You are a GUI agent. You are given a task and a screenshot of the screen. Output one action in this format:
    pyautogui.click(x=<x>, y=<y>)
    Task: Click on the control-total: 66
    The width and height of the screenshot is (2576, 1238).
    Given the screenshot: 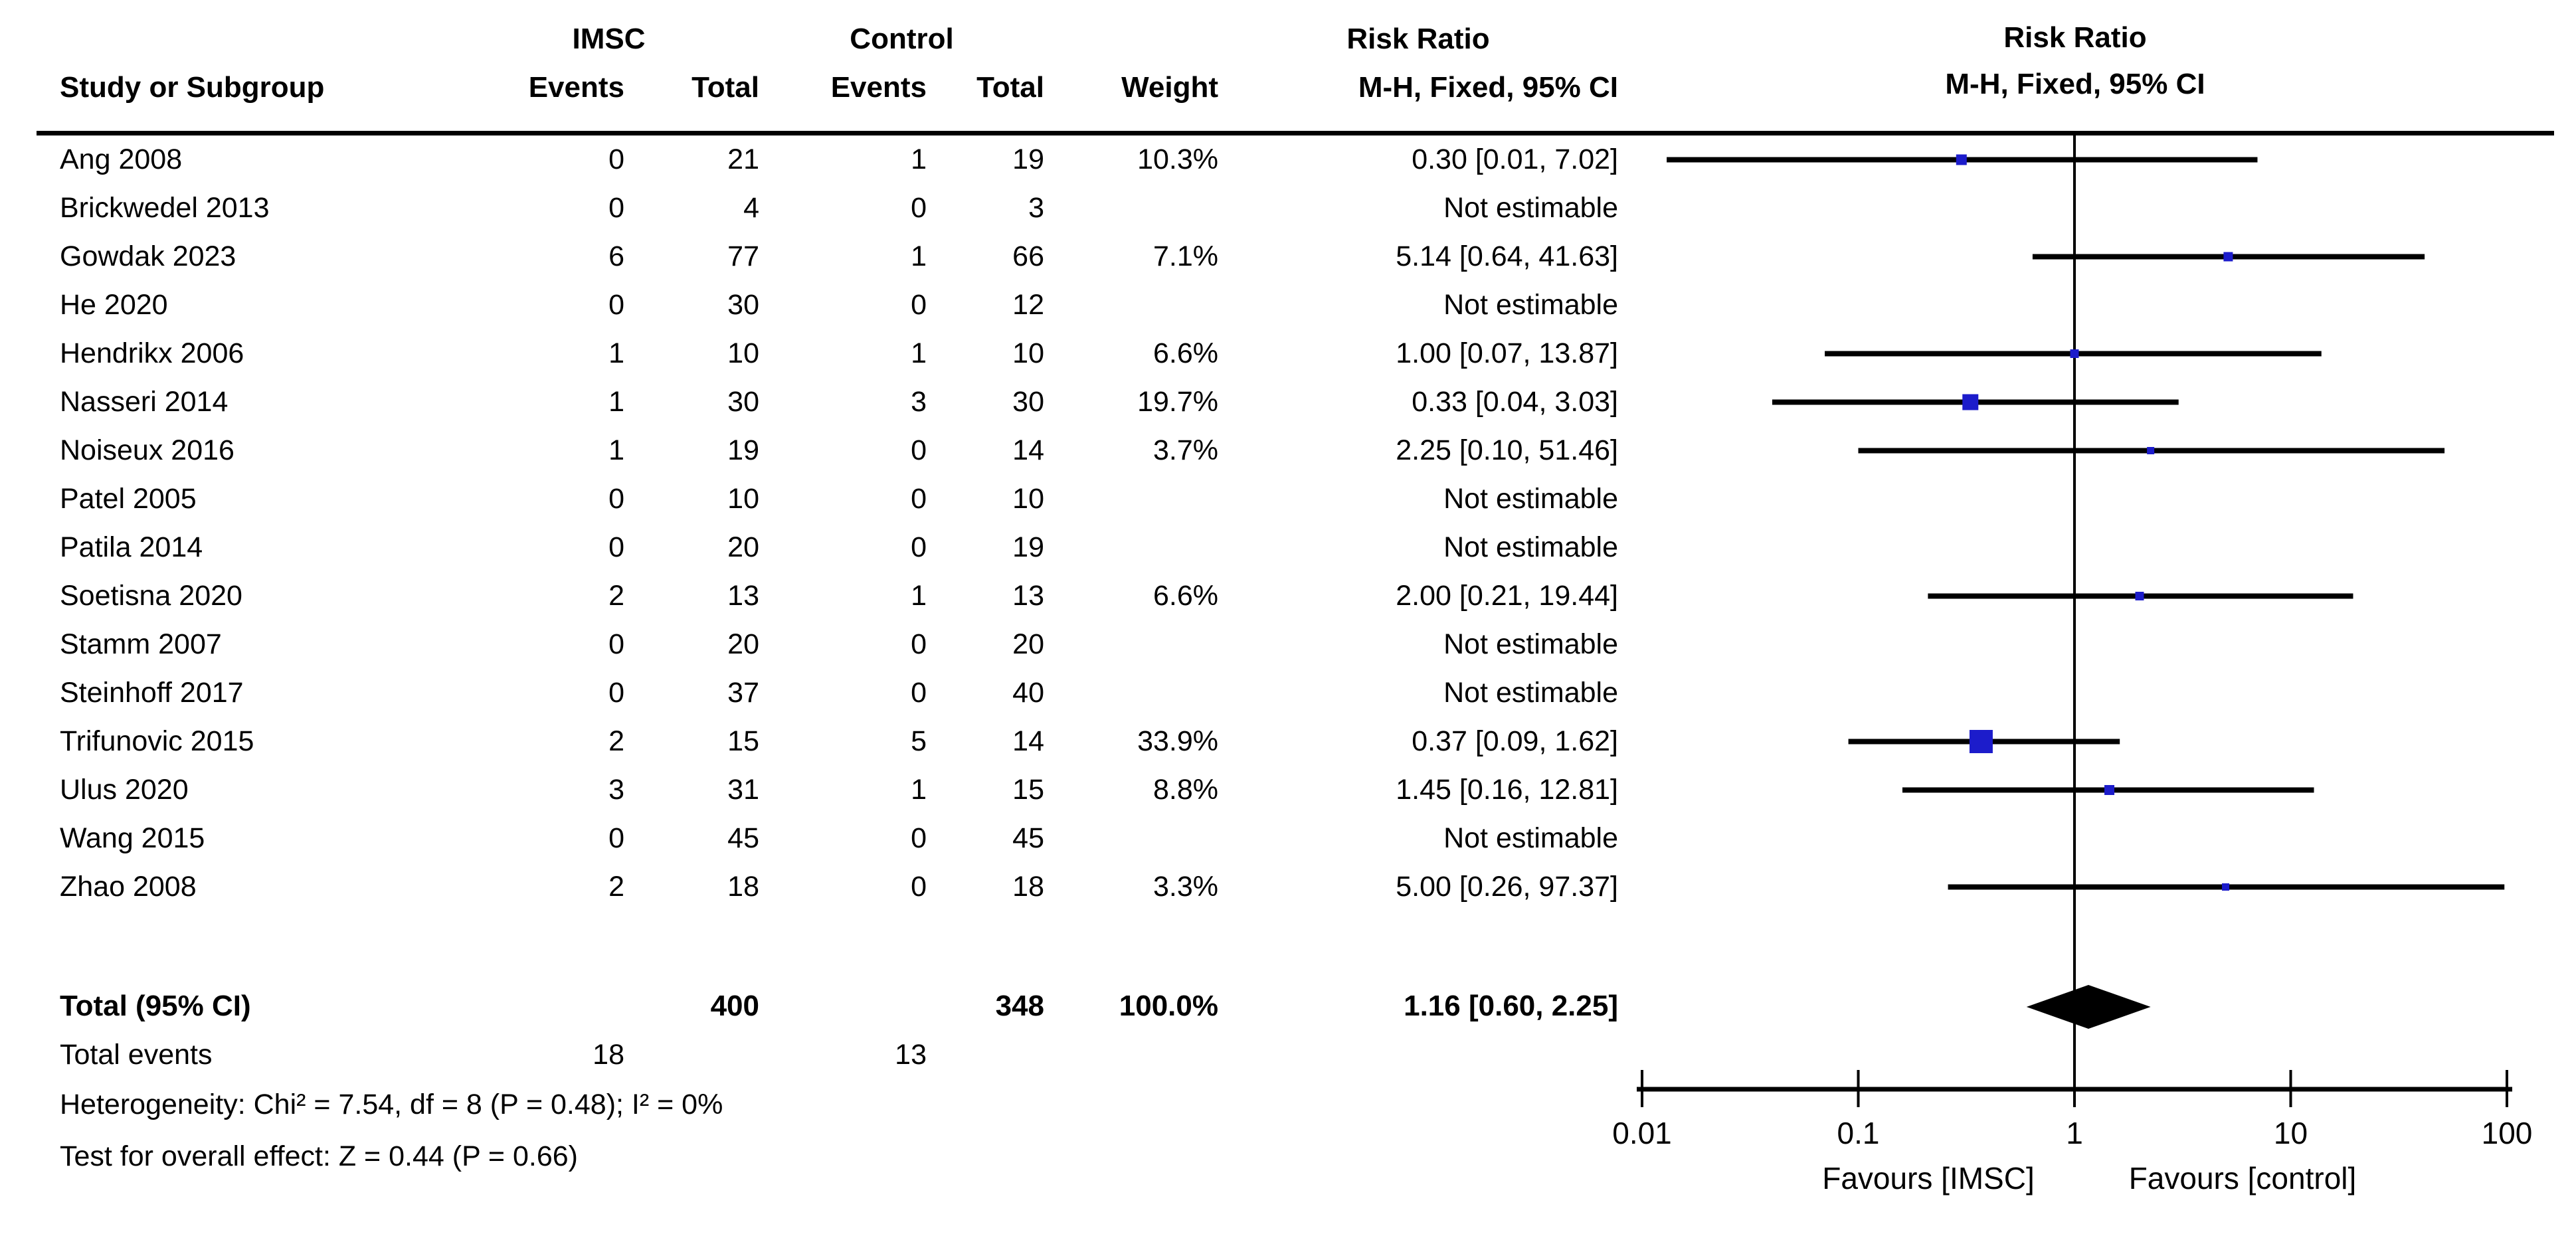 What is the action you would take?
    pyautogui.click(x=1028, y=256)
    